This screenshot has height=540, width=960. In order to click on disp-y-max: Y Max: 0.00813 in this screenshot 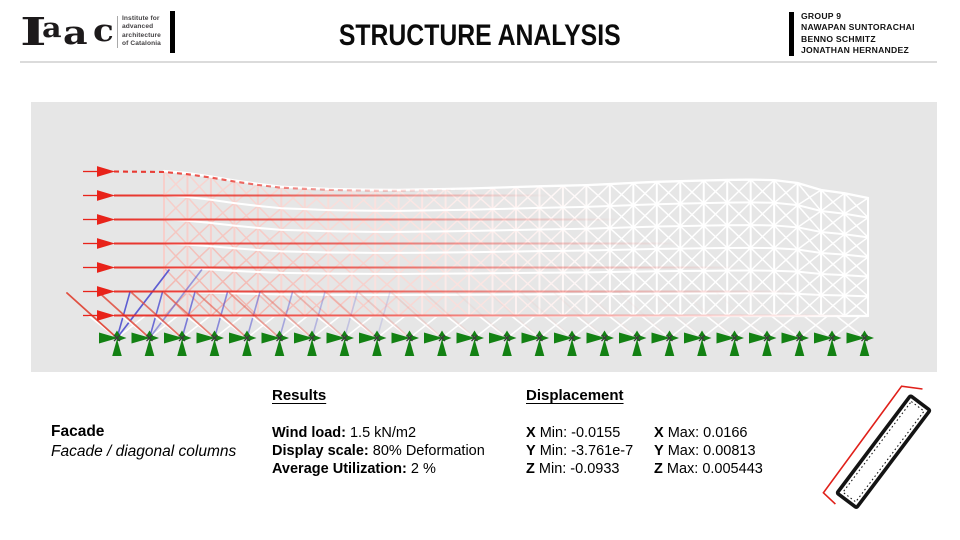, I will do `click(708, 451)`.